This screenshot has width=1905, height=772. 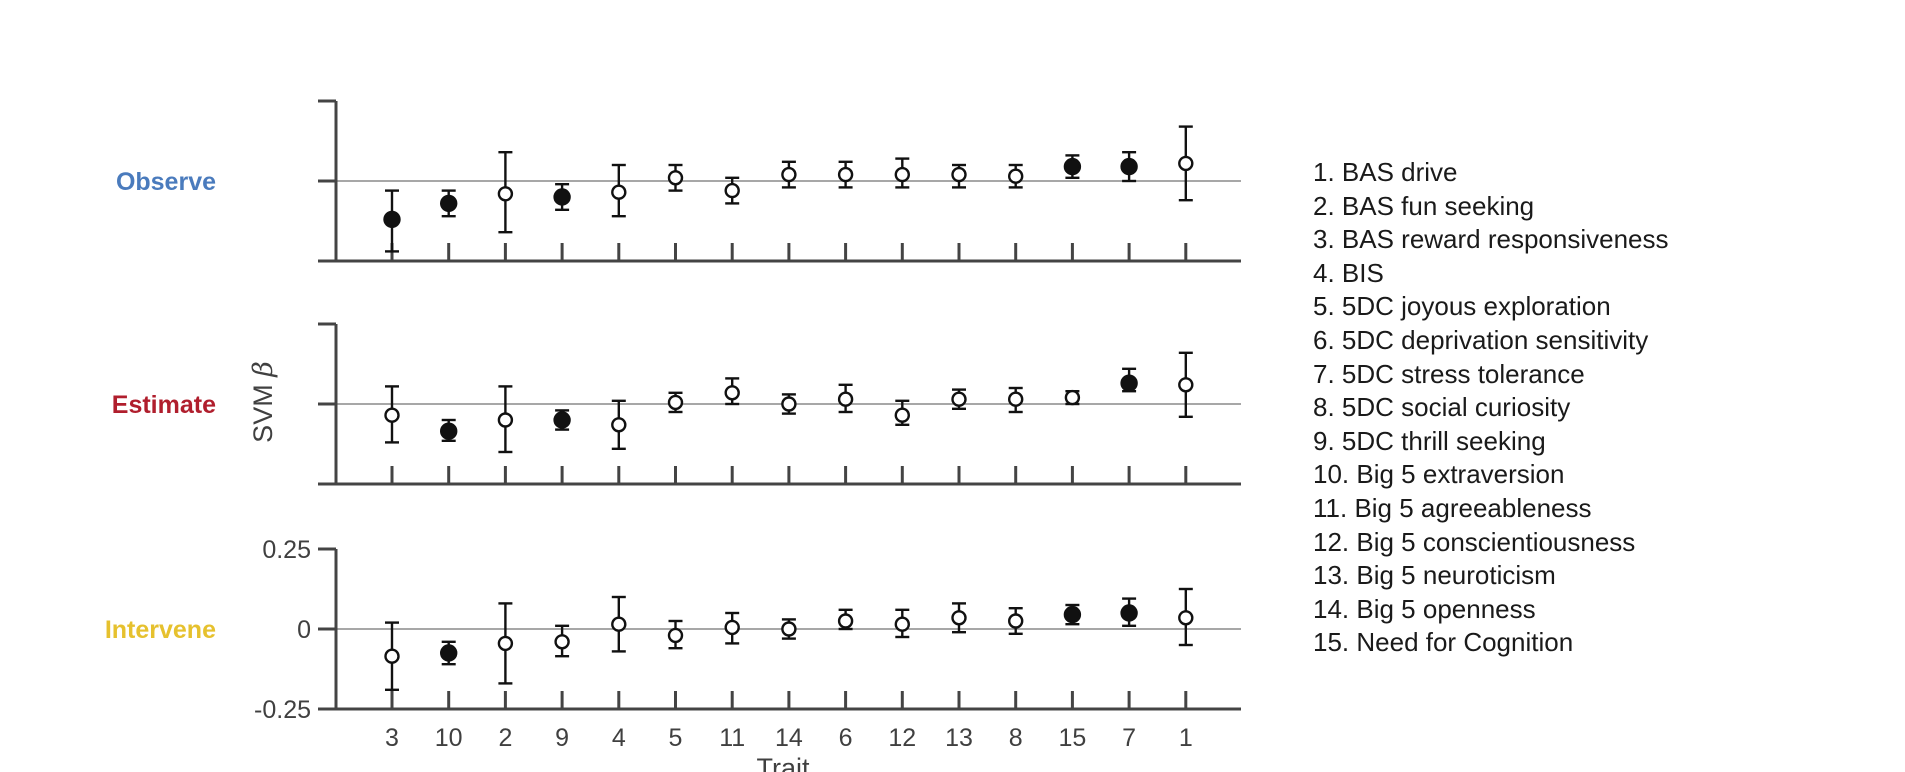 I want to click on legend-item: 6. 5DC deprivation sensitivity, so click(x=1481, y=339).